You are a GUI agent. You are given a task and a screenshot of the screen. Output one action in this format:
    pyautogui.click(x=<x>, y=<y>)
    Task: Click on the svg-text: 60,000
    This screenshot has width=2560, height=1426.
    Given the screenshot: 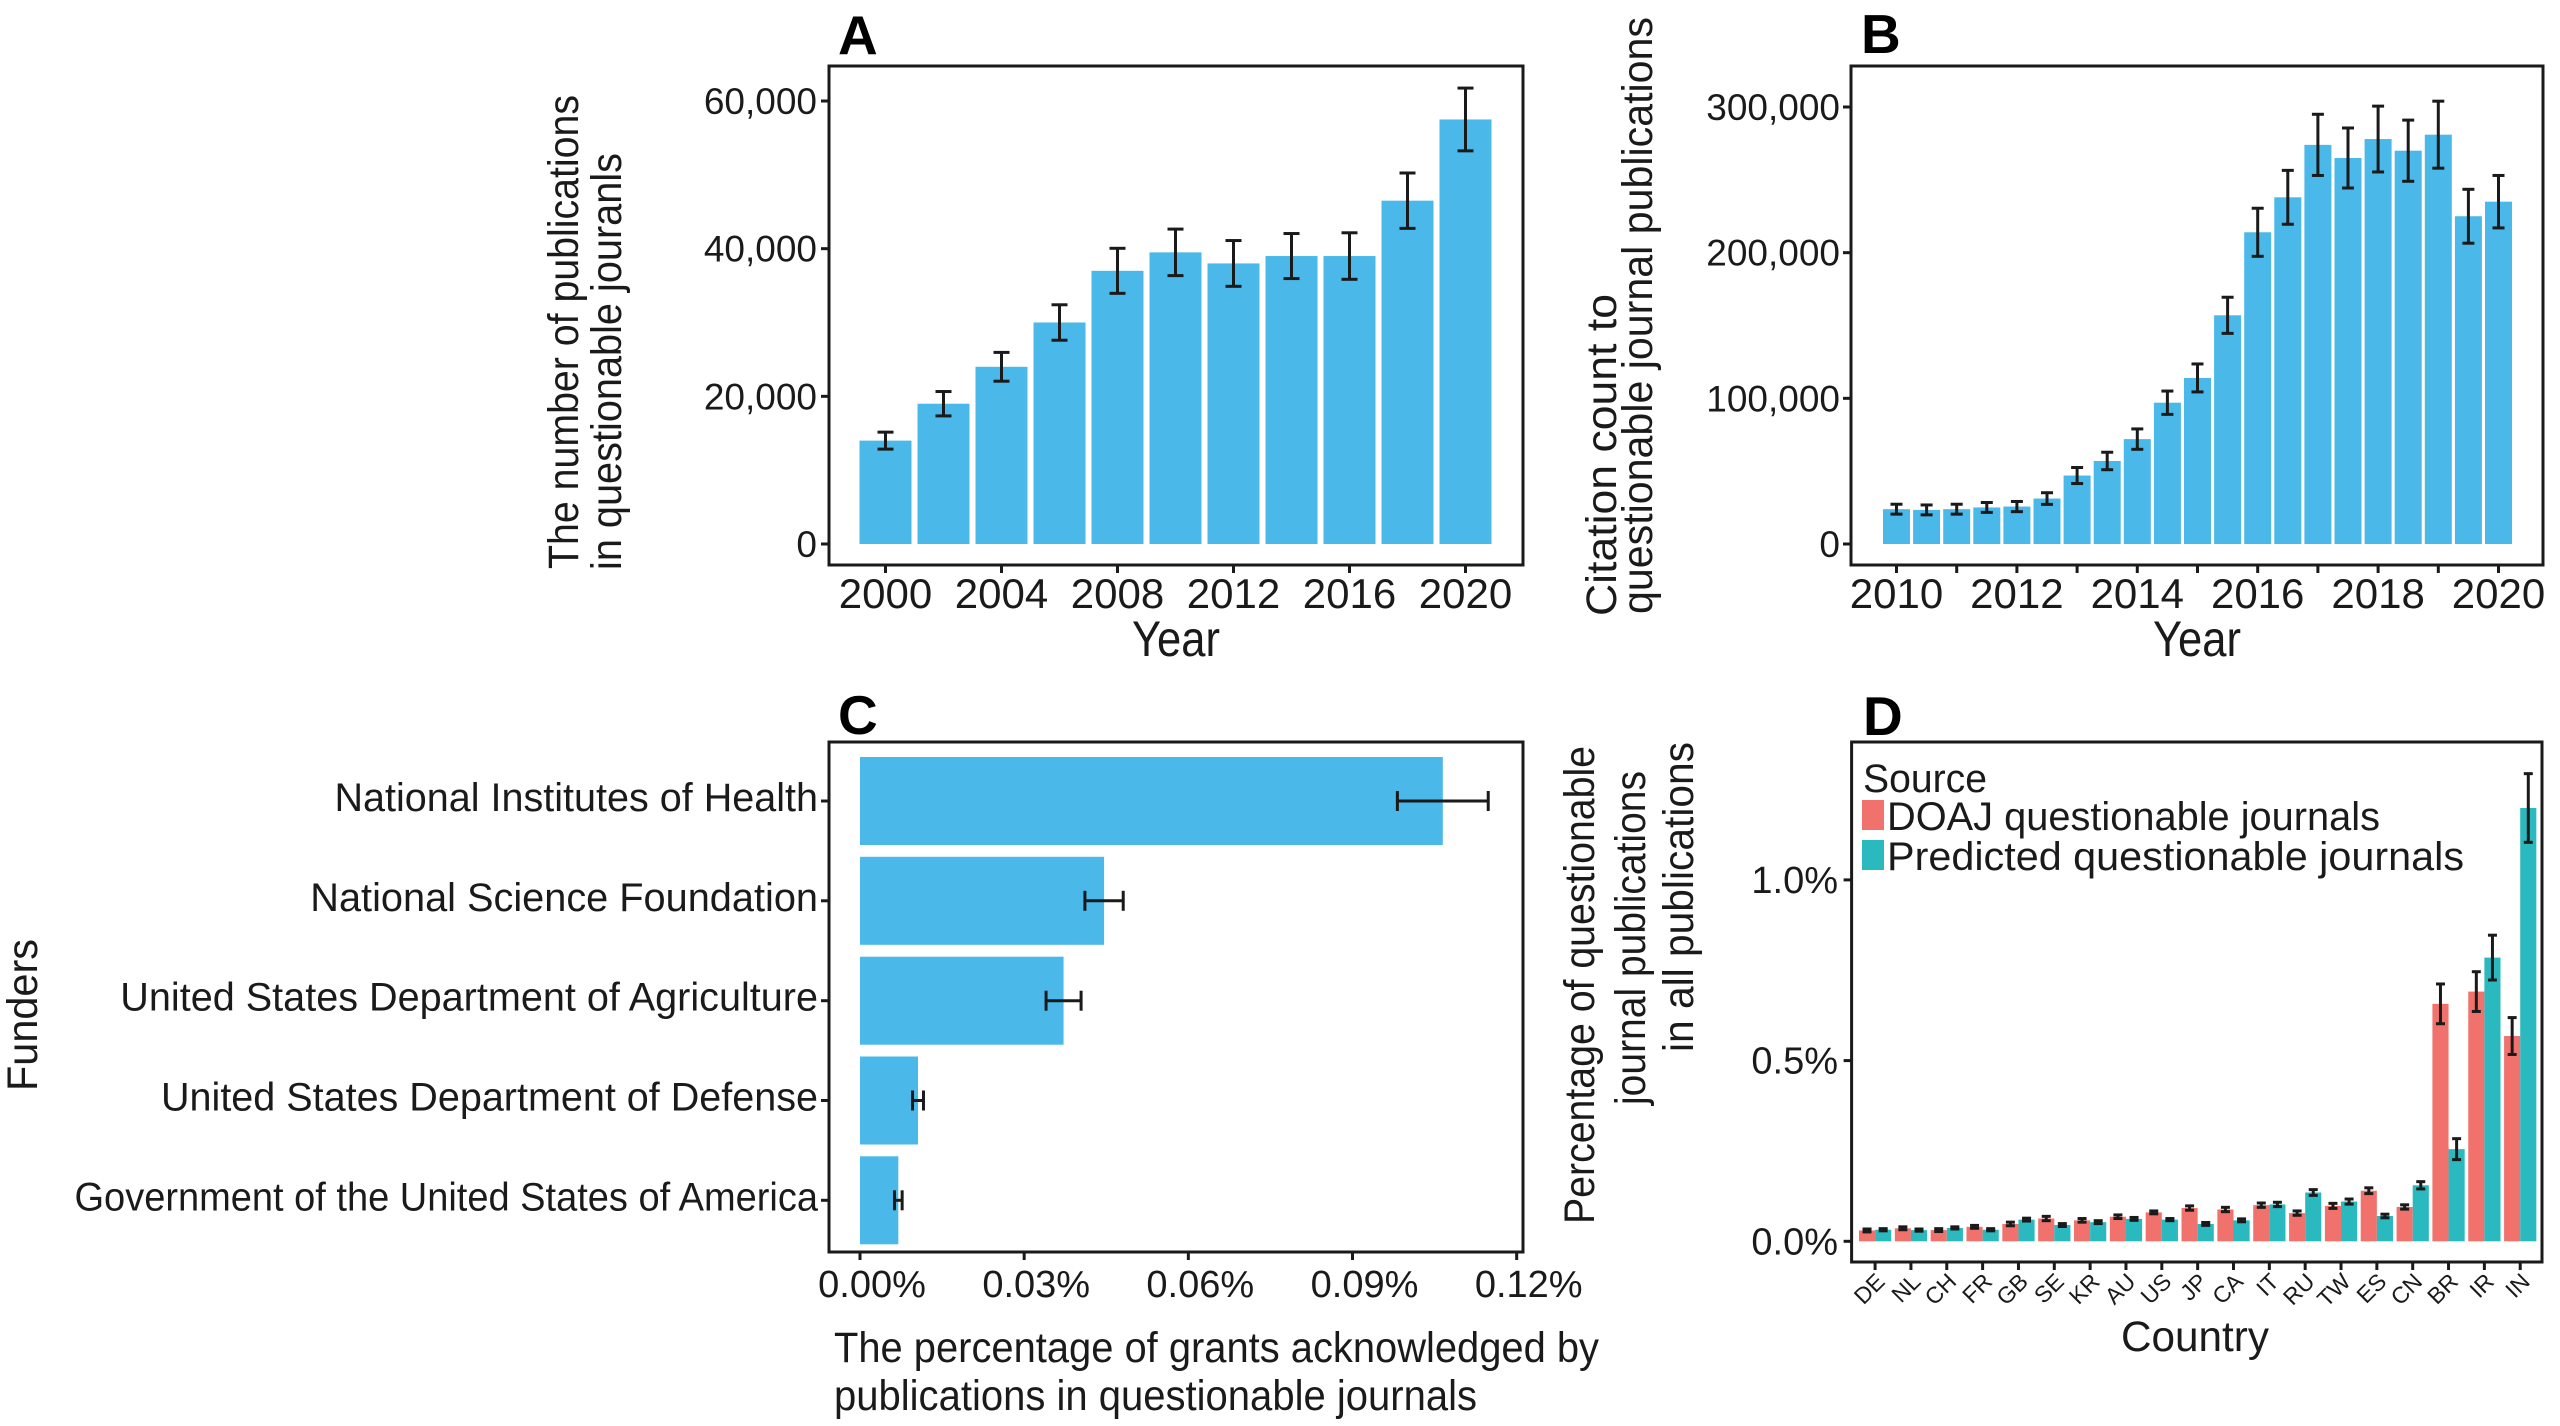 What is the action you would take?
    pyautogui.click(x=760, y=101)
    